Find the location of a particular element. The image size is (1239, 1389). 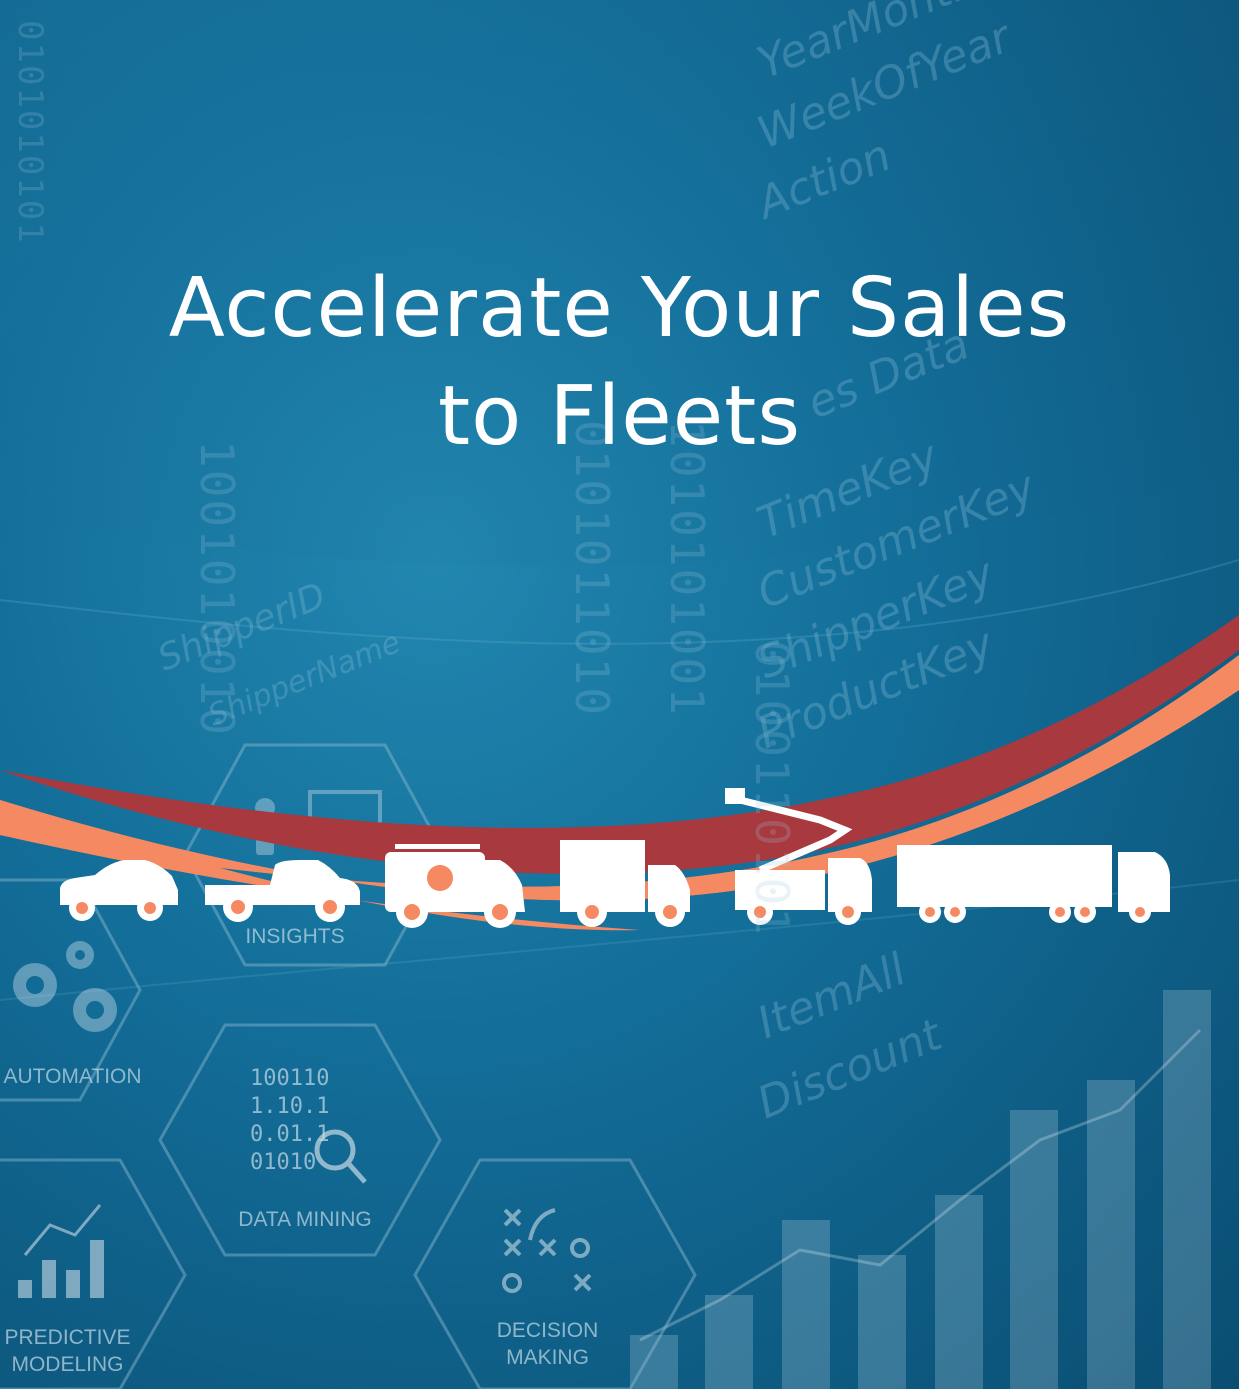

binary-strip: 1010101001 is located at coordinates (687, 568).